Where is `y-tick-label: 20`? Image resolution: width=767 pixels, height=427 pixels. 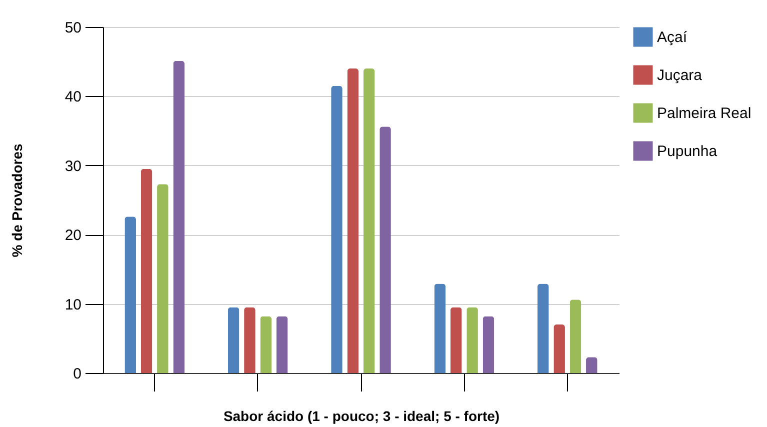 y-tick-label: 20 is located at coordinates (73, 235).